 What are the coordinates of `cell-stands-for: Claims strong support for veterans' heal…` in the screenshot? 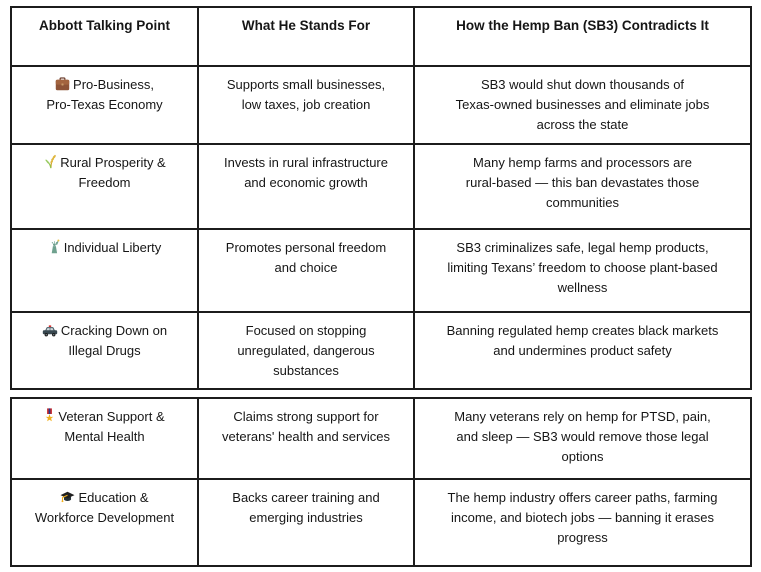 It's located at (306, 438).